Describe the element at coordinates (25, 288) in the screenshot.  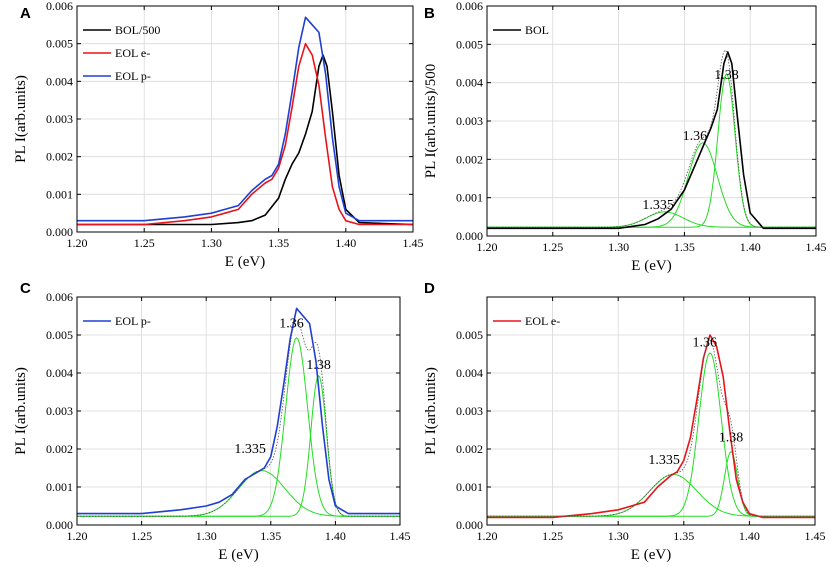
I see `panel-letter: C` at that location.